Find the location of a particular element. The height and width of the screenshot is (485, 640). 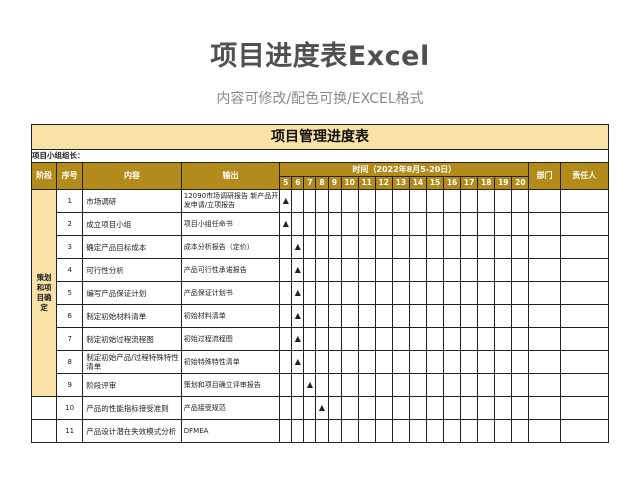

row-number: 6 is located at coordinates (70, 316).